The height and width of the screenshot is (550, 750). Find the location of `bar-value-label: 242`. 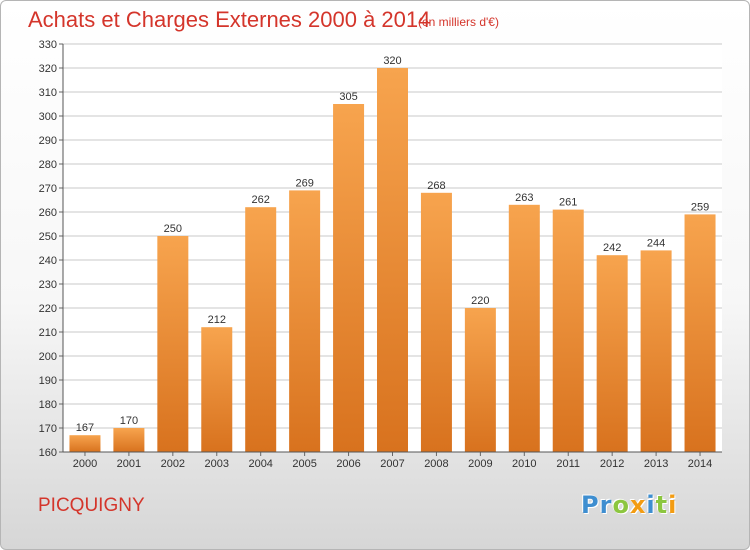

bar-value-label: 242 is located at coordinates (612, 248).